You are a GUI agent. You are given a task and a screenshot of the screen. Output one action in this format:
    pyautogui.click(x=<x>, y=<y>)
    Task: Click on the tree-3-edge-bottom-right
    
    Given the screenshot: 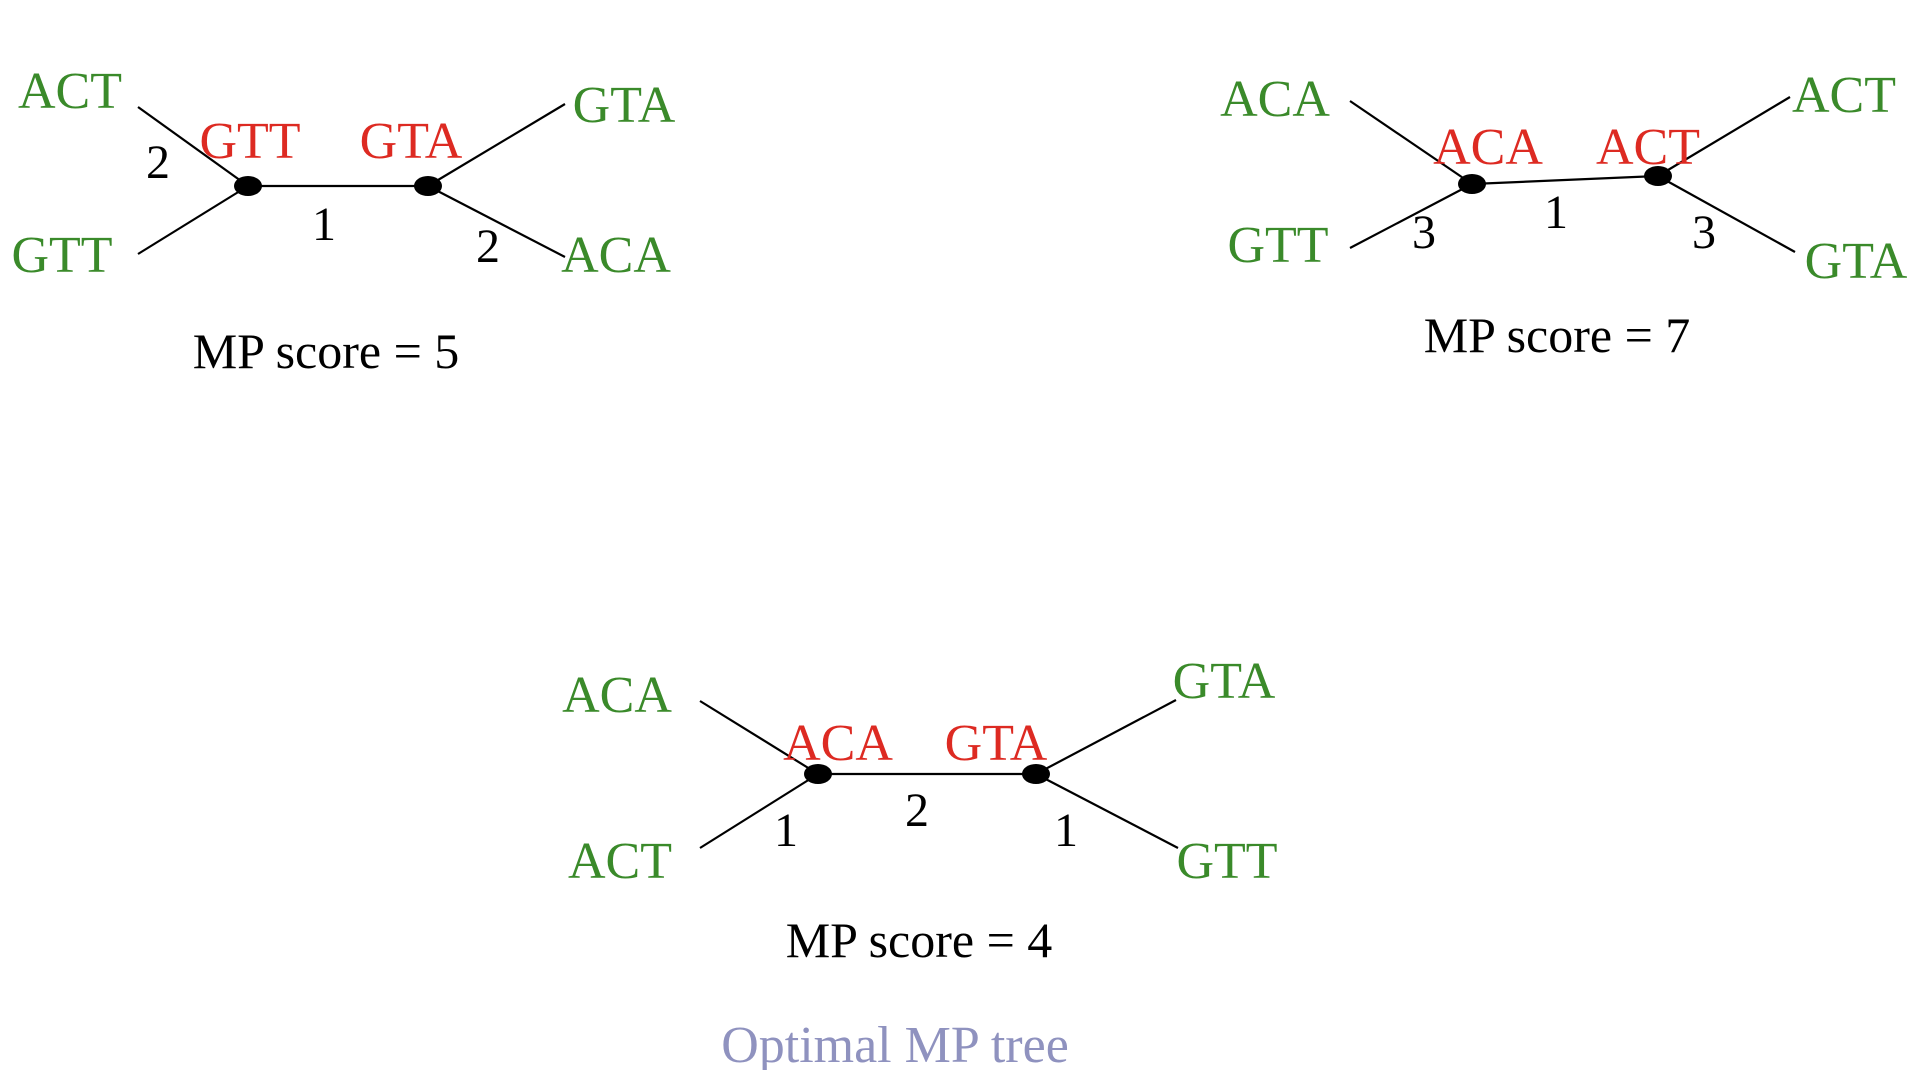 What is the action you would take?
    pyautogui.click(x=1107, y=811)
    